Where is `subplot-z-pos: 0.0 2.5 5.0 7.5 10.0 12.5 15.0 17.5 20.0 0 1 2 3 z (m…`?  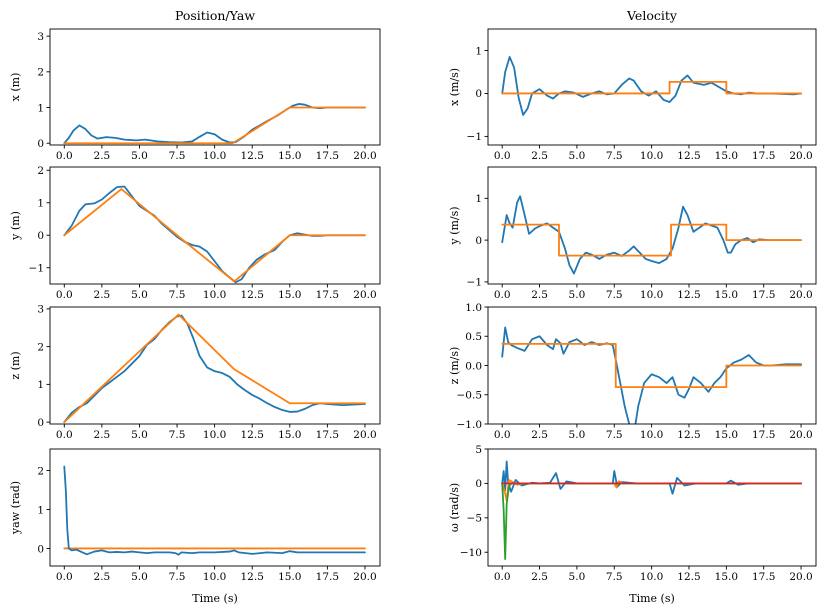 subplot-z-pos: 0.0 2.5 5.0 7.5 10.0 12.5 15.0 17.5 20.0 0 1 2 3 z (m… is located at coordinates (195, 372).